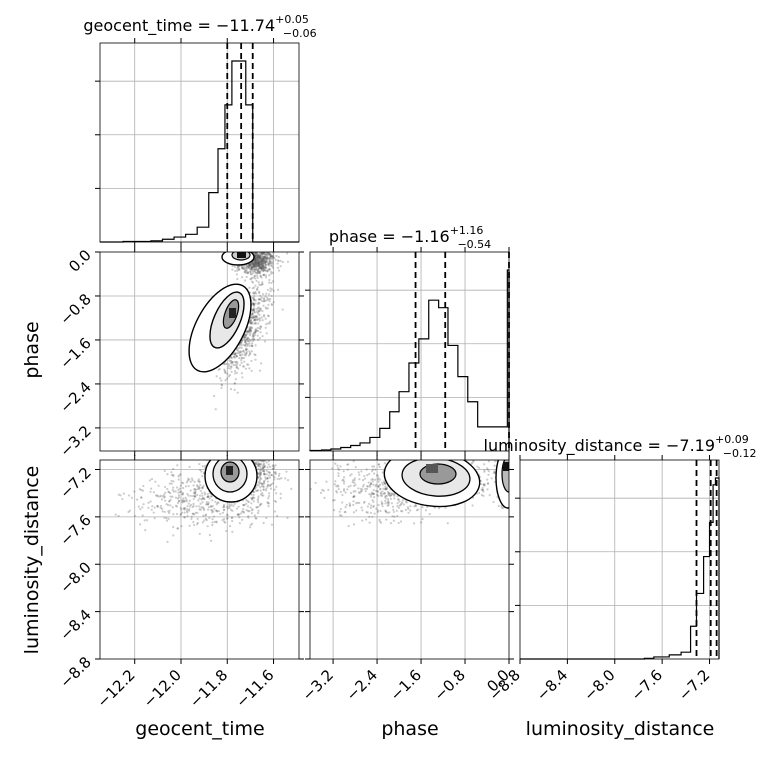  What do you see at coordinates (410, 488) in the screenshot?
I see `scatter-phase-distance` at bounding box center [410, 488].